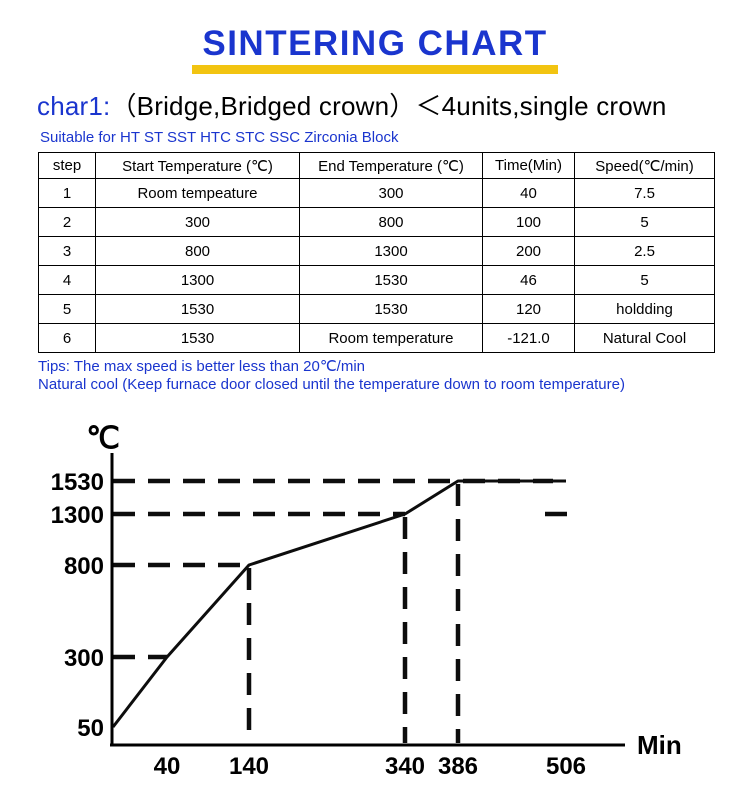 This screenshot has width=750, height=806. What do you see at coordinates (644, 251) in the screenshot?
I see `table-cell: 2.5` at bounding box center [644, 251].